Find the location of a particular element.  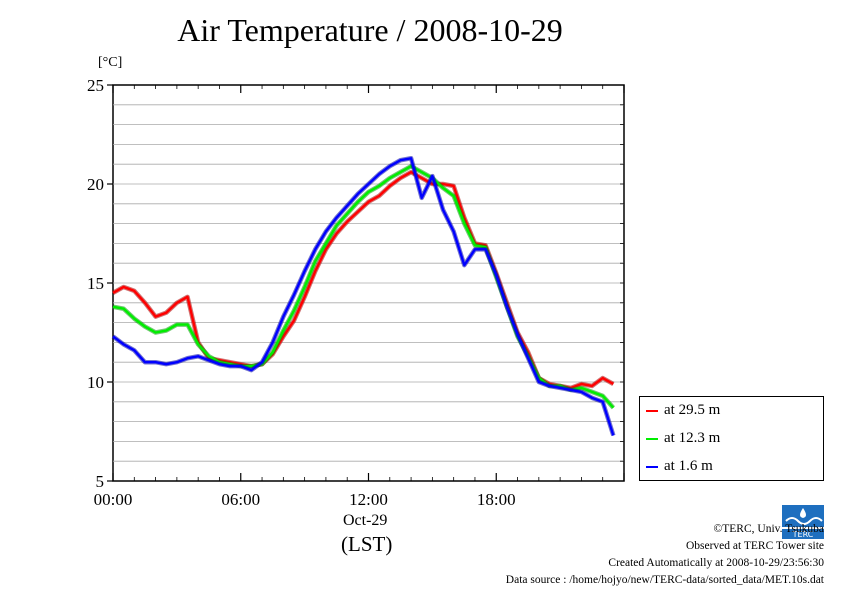

legend-label: at 1.6 m is located at coordinates (688, 466).